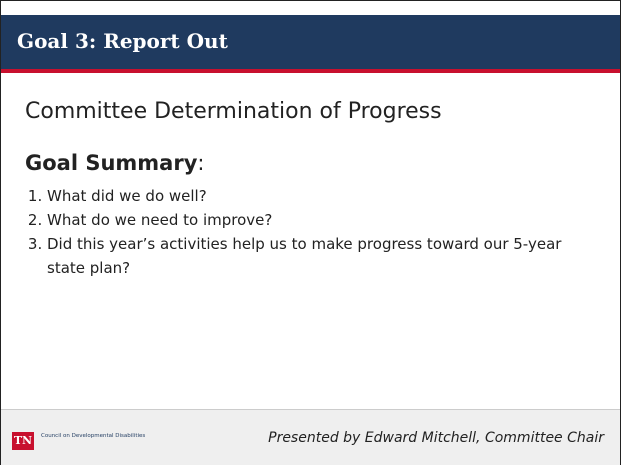  What do you see at coordinates (23, 441) in the screenshot?
I see `logo: TN` at bounding box center [23, 441].